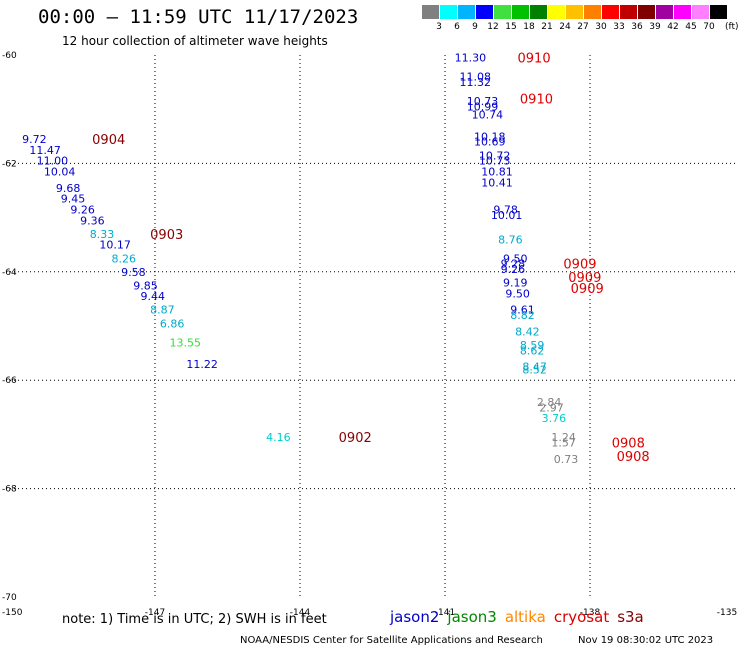  What do you see at coordinates (166, 235) in the screenshot?
I see `time-annotation: 0903` at bounding box center [166, 235].